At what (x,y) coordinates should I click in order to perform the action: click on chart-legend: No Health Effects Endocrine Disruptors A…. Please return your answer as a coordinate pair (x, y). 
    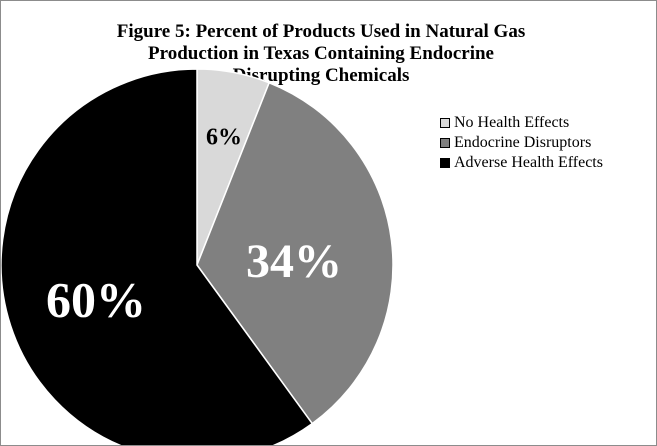
    Looking at the image, I should click on (521, 143).